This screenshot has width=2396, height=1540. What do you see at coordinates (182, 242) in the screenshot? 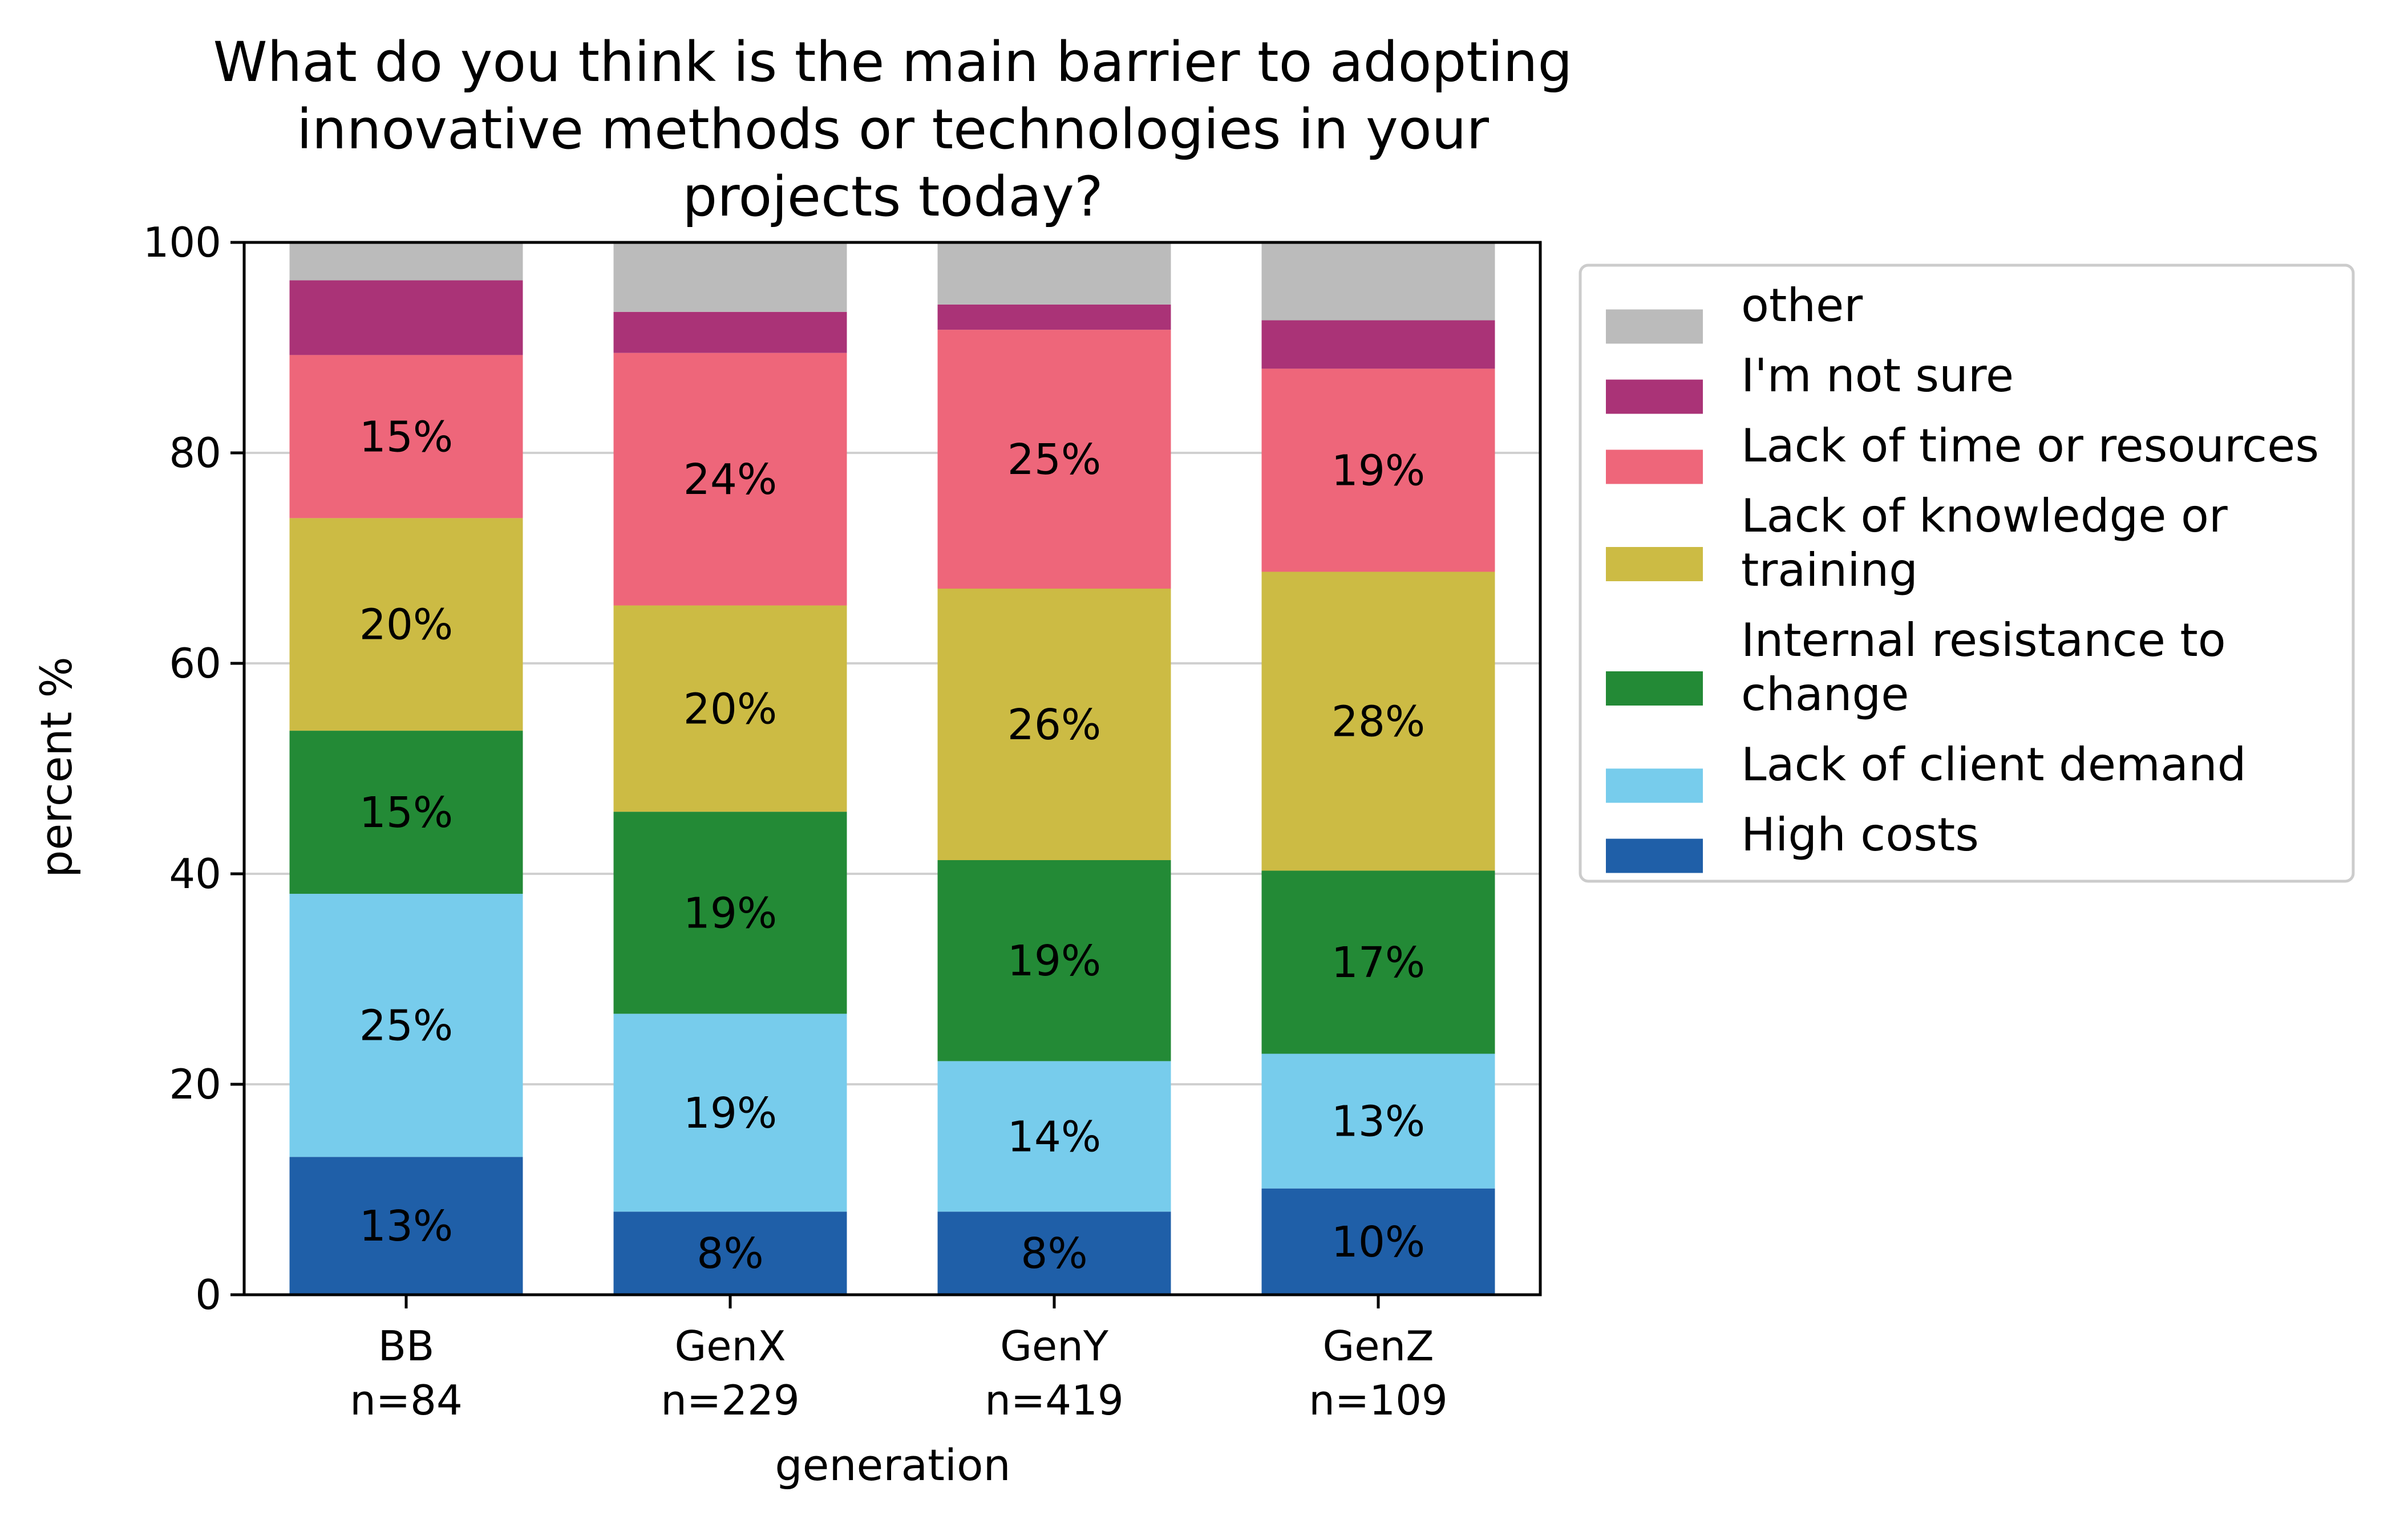
I see `y-tick-label: 100` at bounding box center [182, 242].